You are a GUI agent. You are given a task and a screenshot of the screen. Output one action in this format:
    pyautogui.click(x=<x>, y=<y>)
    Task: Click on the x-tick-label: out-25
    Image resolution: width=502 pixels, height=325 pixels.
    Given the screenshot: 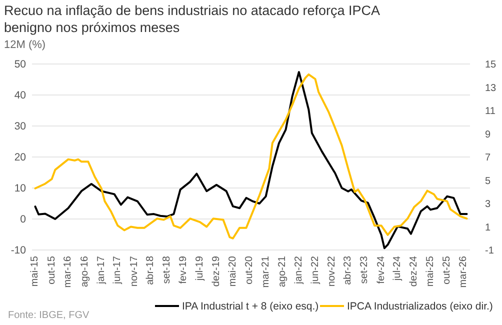 What is the action you would take?
    pyautogui.click(x=447, y=270)
    